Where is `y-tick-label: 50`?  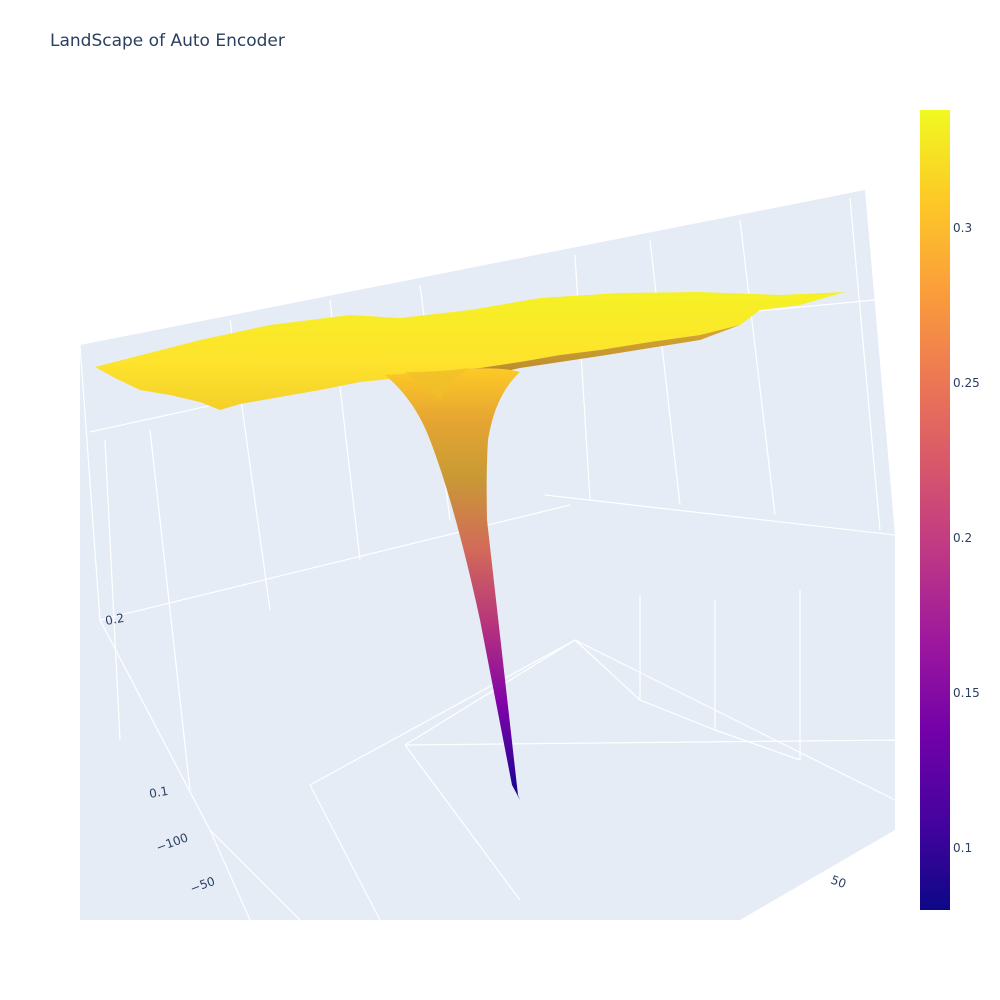
y-tick-label: 50 is located at coordinates (838, 882).